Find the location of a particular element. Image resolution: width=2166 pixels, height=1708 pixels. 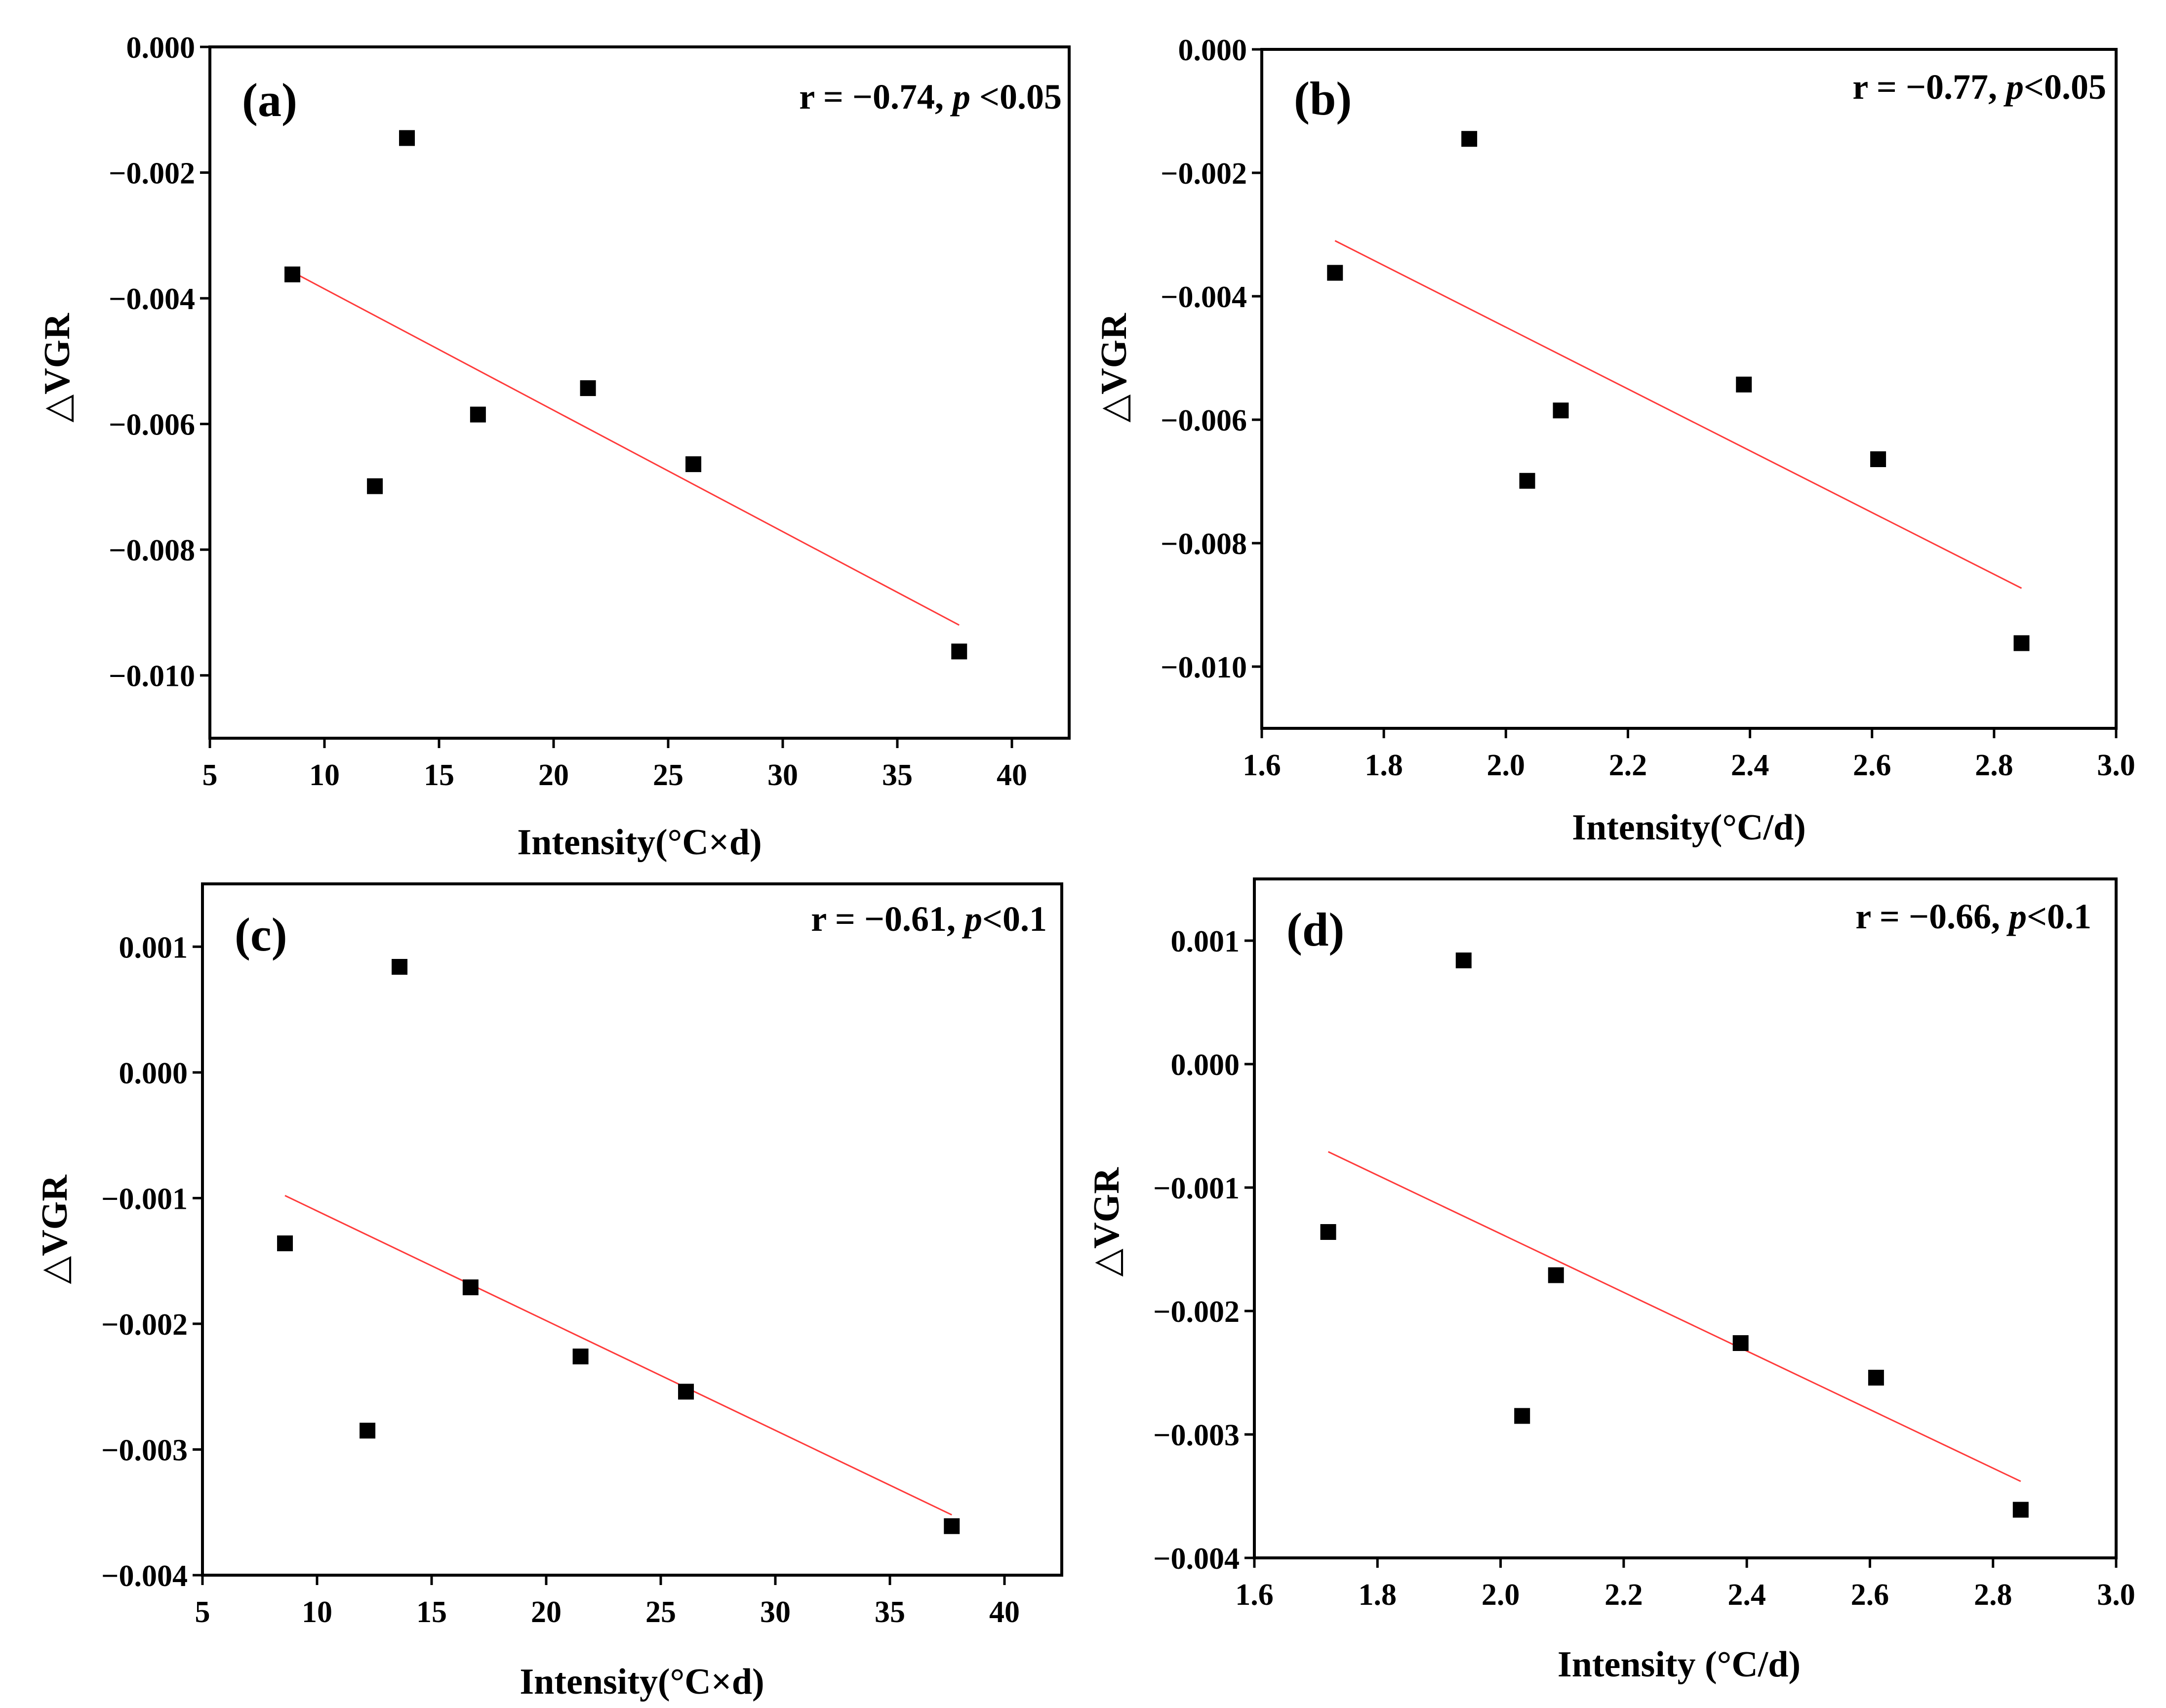

stat-annotation: r = −0.77, p<0.05 is located at coordinates (1979, 87).